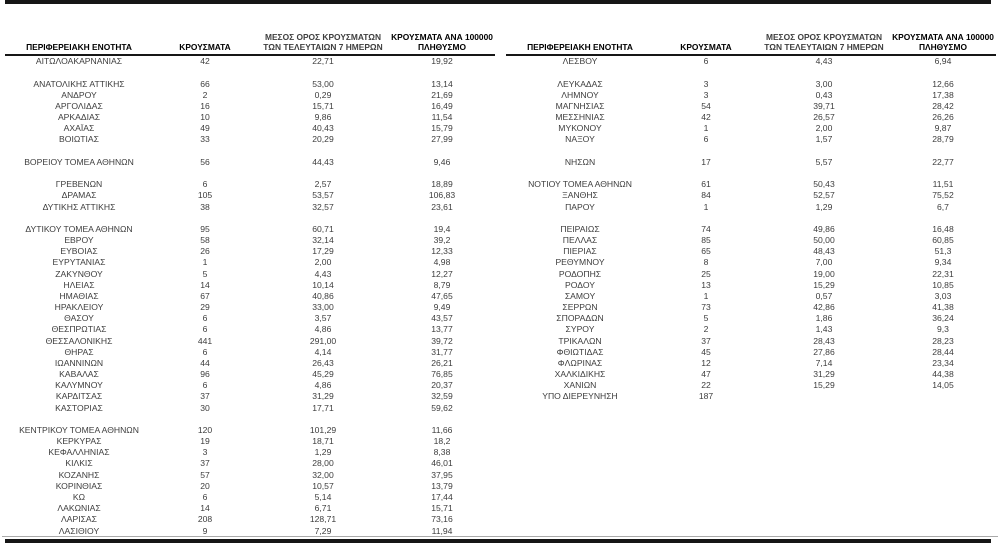  Describe the element at coordinates (79, 452) in the screenshot. I see `region-name-cell: ΚΕΦΑΛΛΗΝΙΑΣ` at that location.